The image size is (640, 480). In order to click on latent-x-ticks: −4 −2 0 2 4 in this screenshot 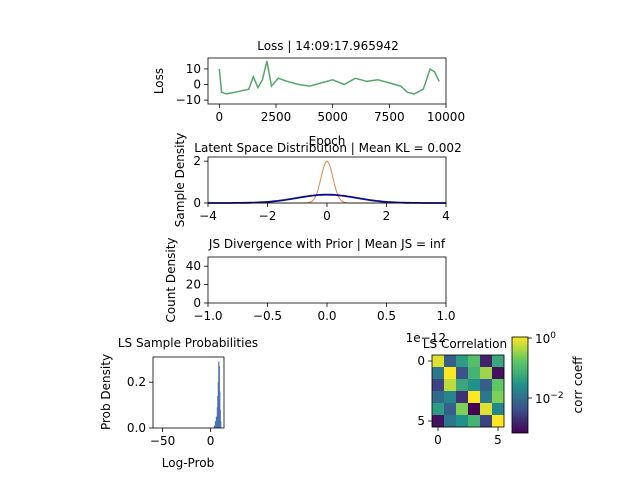, I will do `click(324, 213)`.